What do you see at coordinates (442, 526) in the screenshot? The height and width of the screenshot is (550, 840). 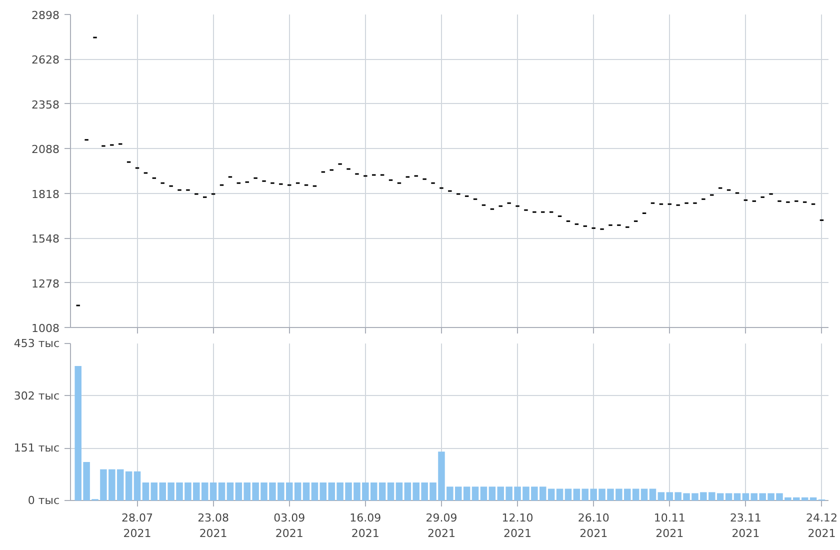 I see `x-tick-label: 29.09 2021` at bounding box center [442, 526].